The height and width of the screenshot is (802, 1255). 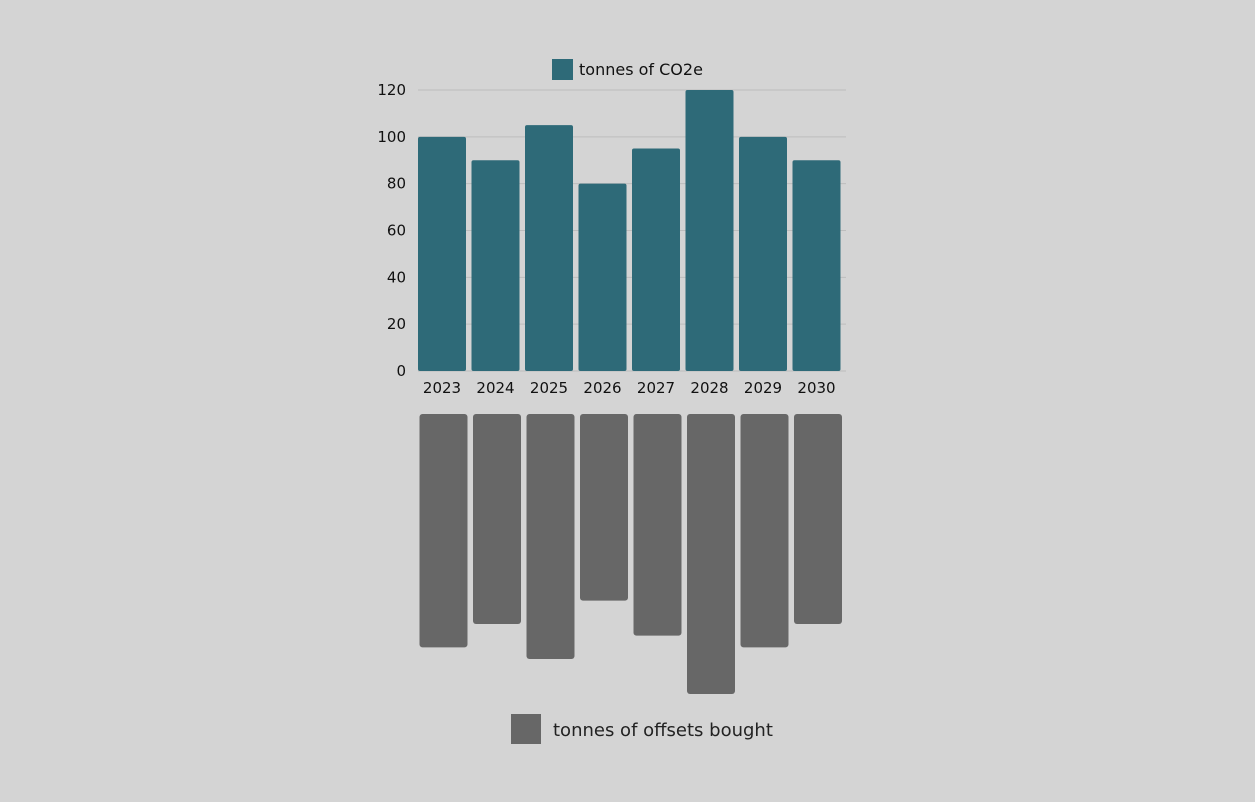 I want to click on x-tick-label: 2029, so click(x=763, y=388).